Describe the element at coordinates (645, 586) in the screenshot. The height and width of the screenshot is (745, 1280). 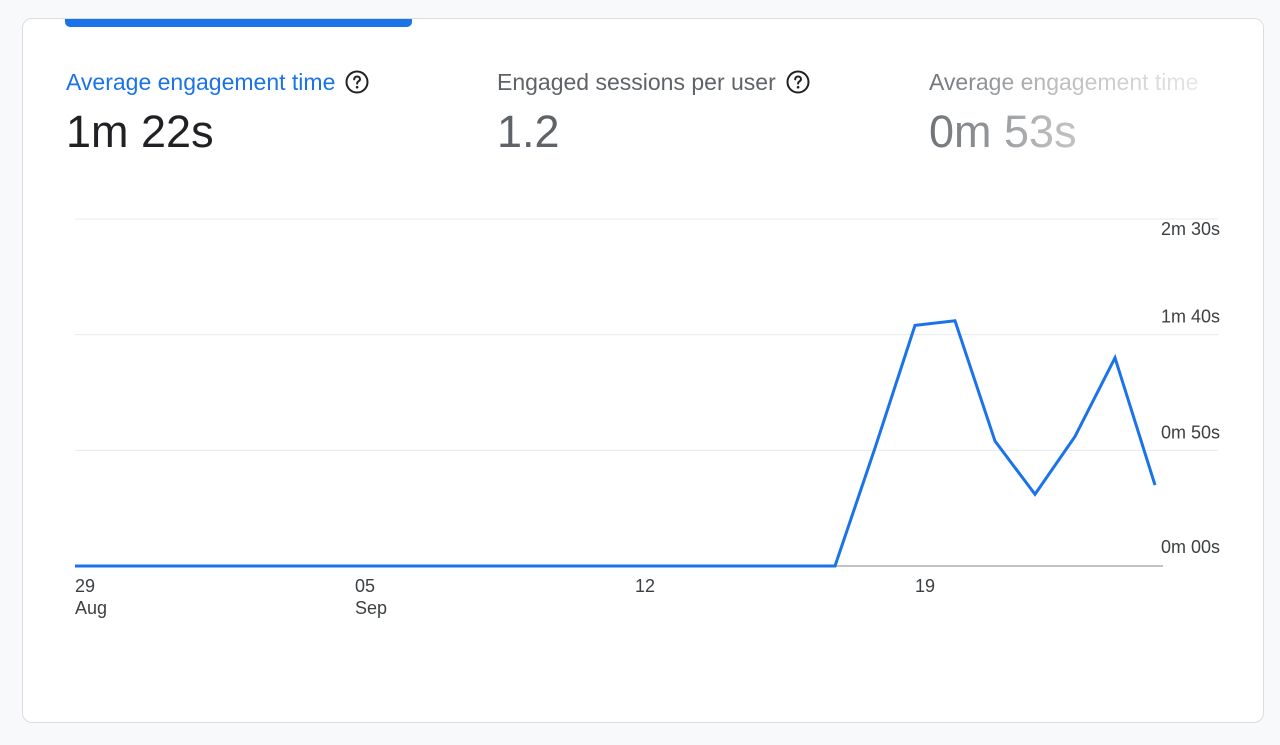
I see `x-tick-label: 12` at that location.